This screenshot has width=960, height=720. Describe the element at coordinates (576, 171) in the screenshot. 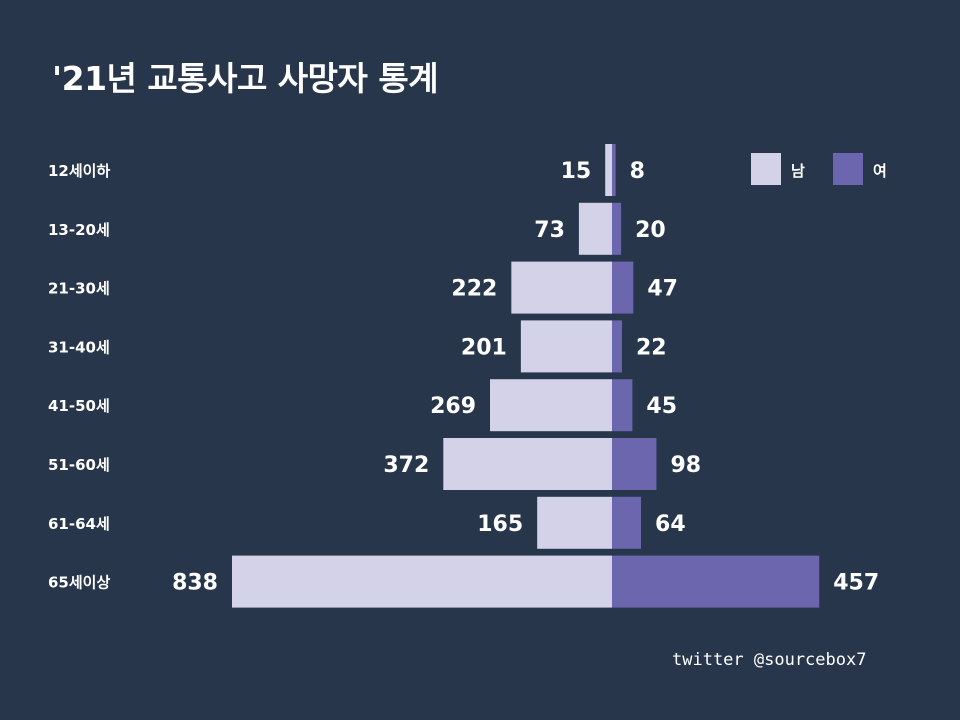

I see `value-label-male: 15` at that location.